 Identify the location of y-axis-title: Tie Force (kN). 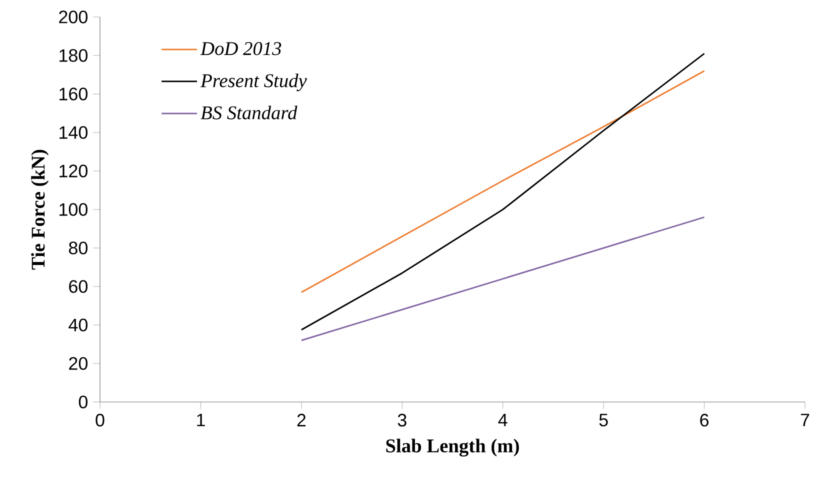
(40, 210).